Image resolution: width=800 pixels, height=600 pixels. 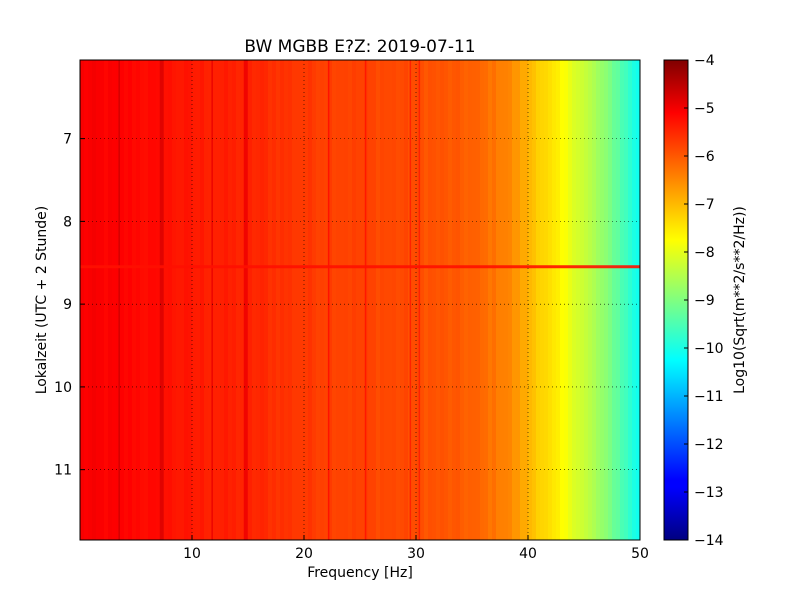 I want to click on x-tick-label: 30, so click(x=416, y=554).